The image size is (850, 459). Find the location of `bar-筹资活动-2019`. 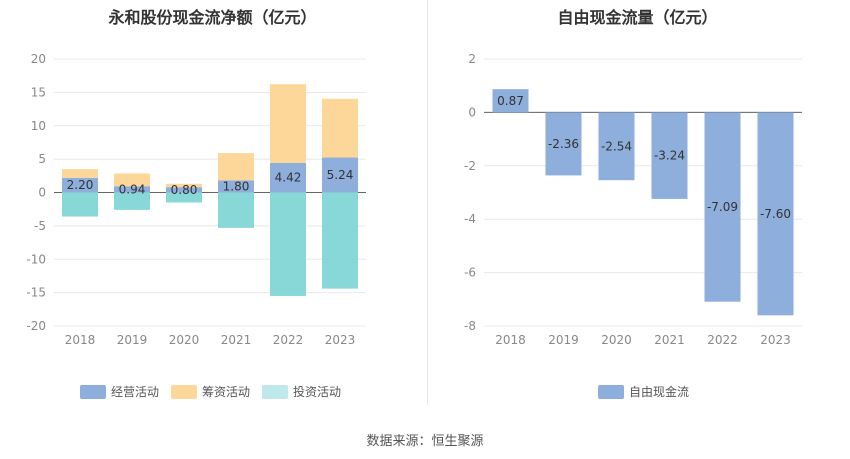

bar-筹资活动-2019 is located at coordinates (132, 180).